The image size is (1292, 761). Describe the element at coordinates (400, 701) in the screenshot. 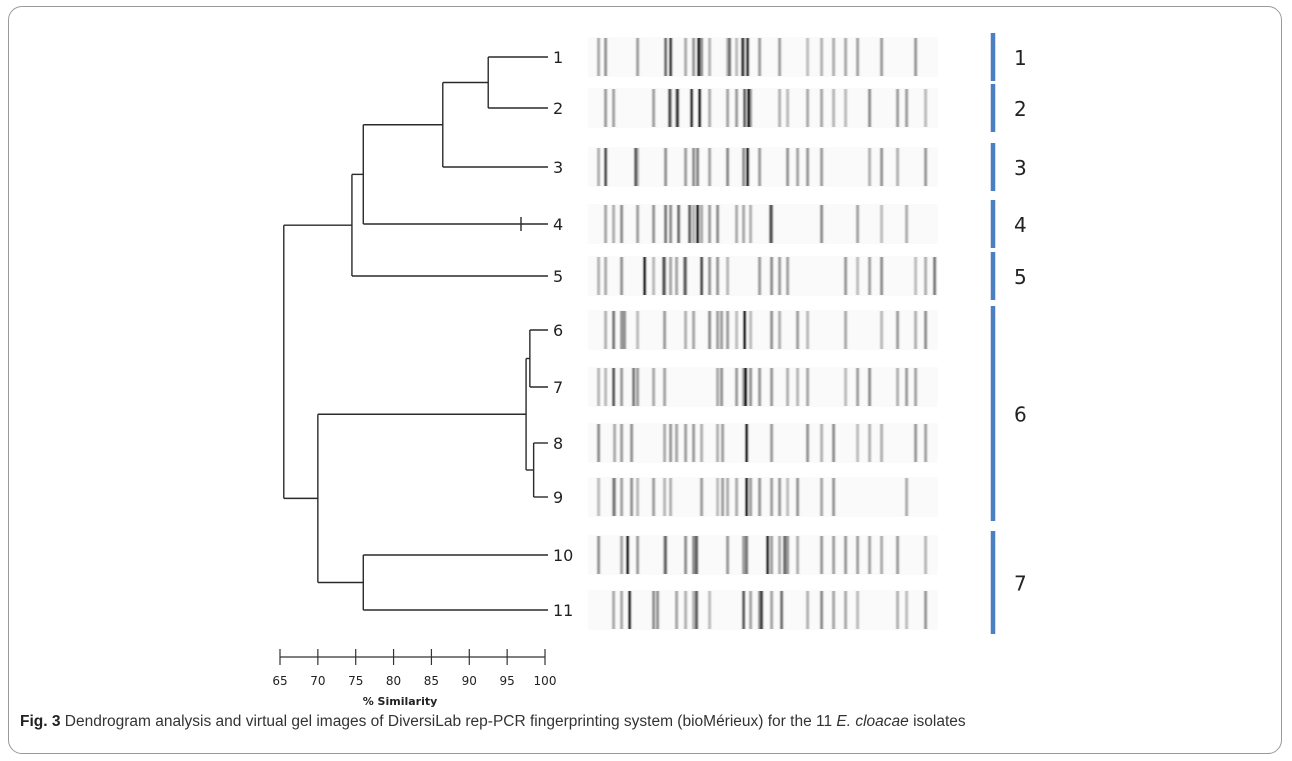

I see `scale-title: % Similarity` at that location.